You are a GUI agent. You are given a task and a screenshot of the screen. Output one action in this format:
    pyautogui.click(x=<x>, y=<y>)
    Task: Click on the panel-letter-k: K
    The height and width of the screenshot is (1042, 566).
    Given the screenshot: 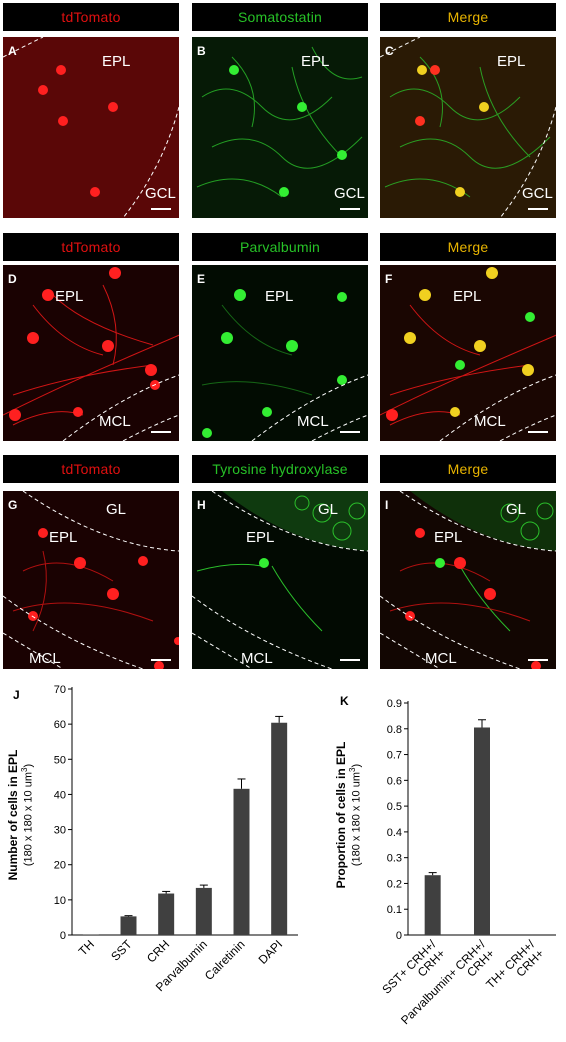 What is the action you would take?
    pyautogui.click(x=344, y=701)
    